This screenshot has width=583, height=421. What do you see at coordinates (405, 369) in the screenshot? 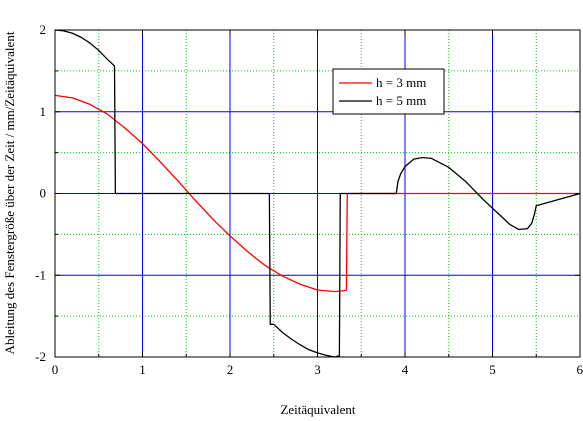
I see `x-tick-label: 4` at bounding box center [405, 369].